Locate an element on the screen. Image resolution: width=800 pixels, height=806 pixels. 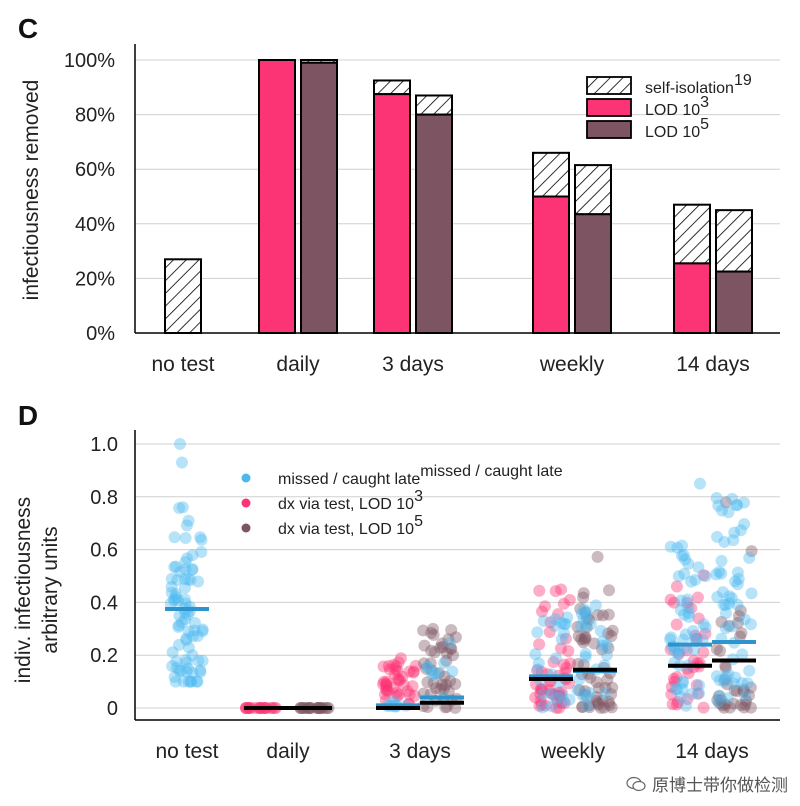
y-tick-label: 20% is located at coordinates (95, 279).